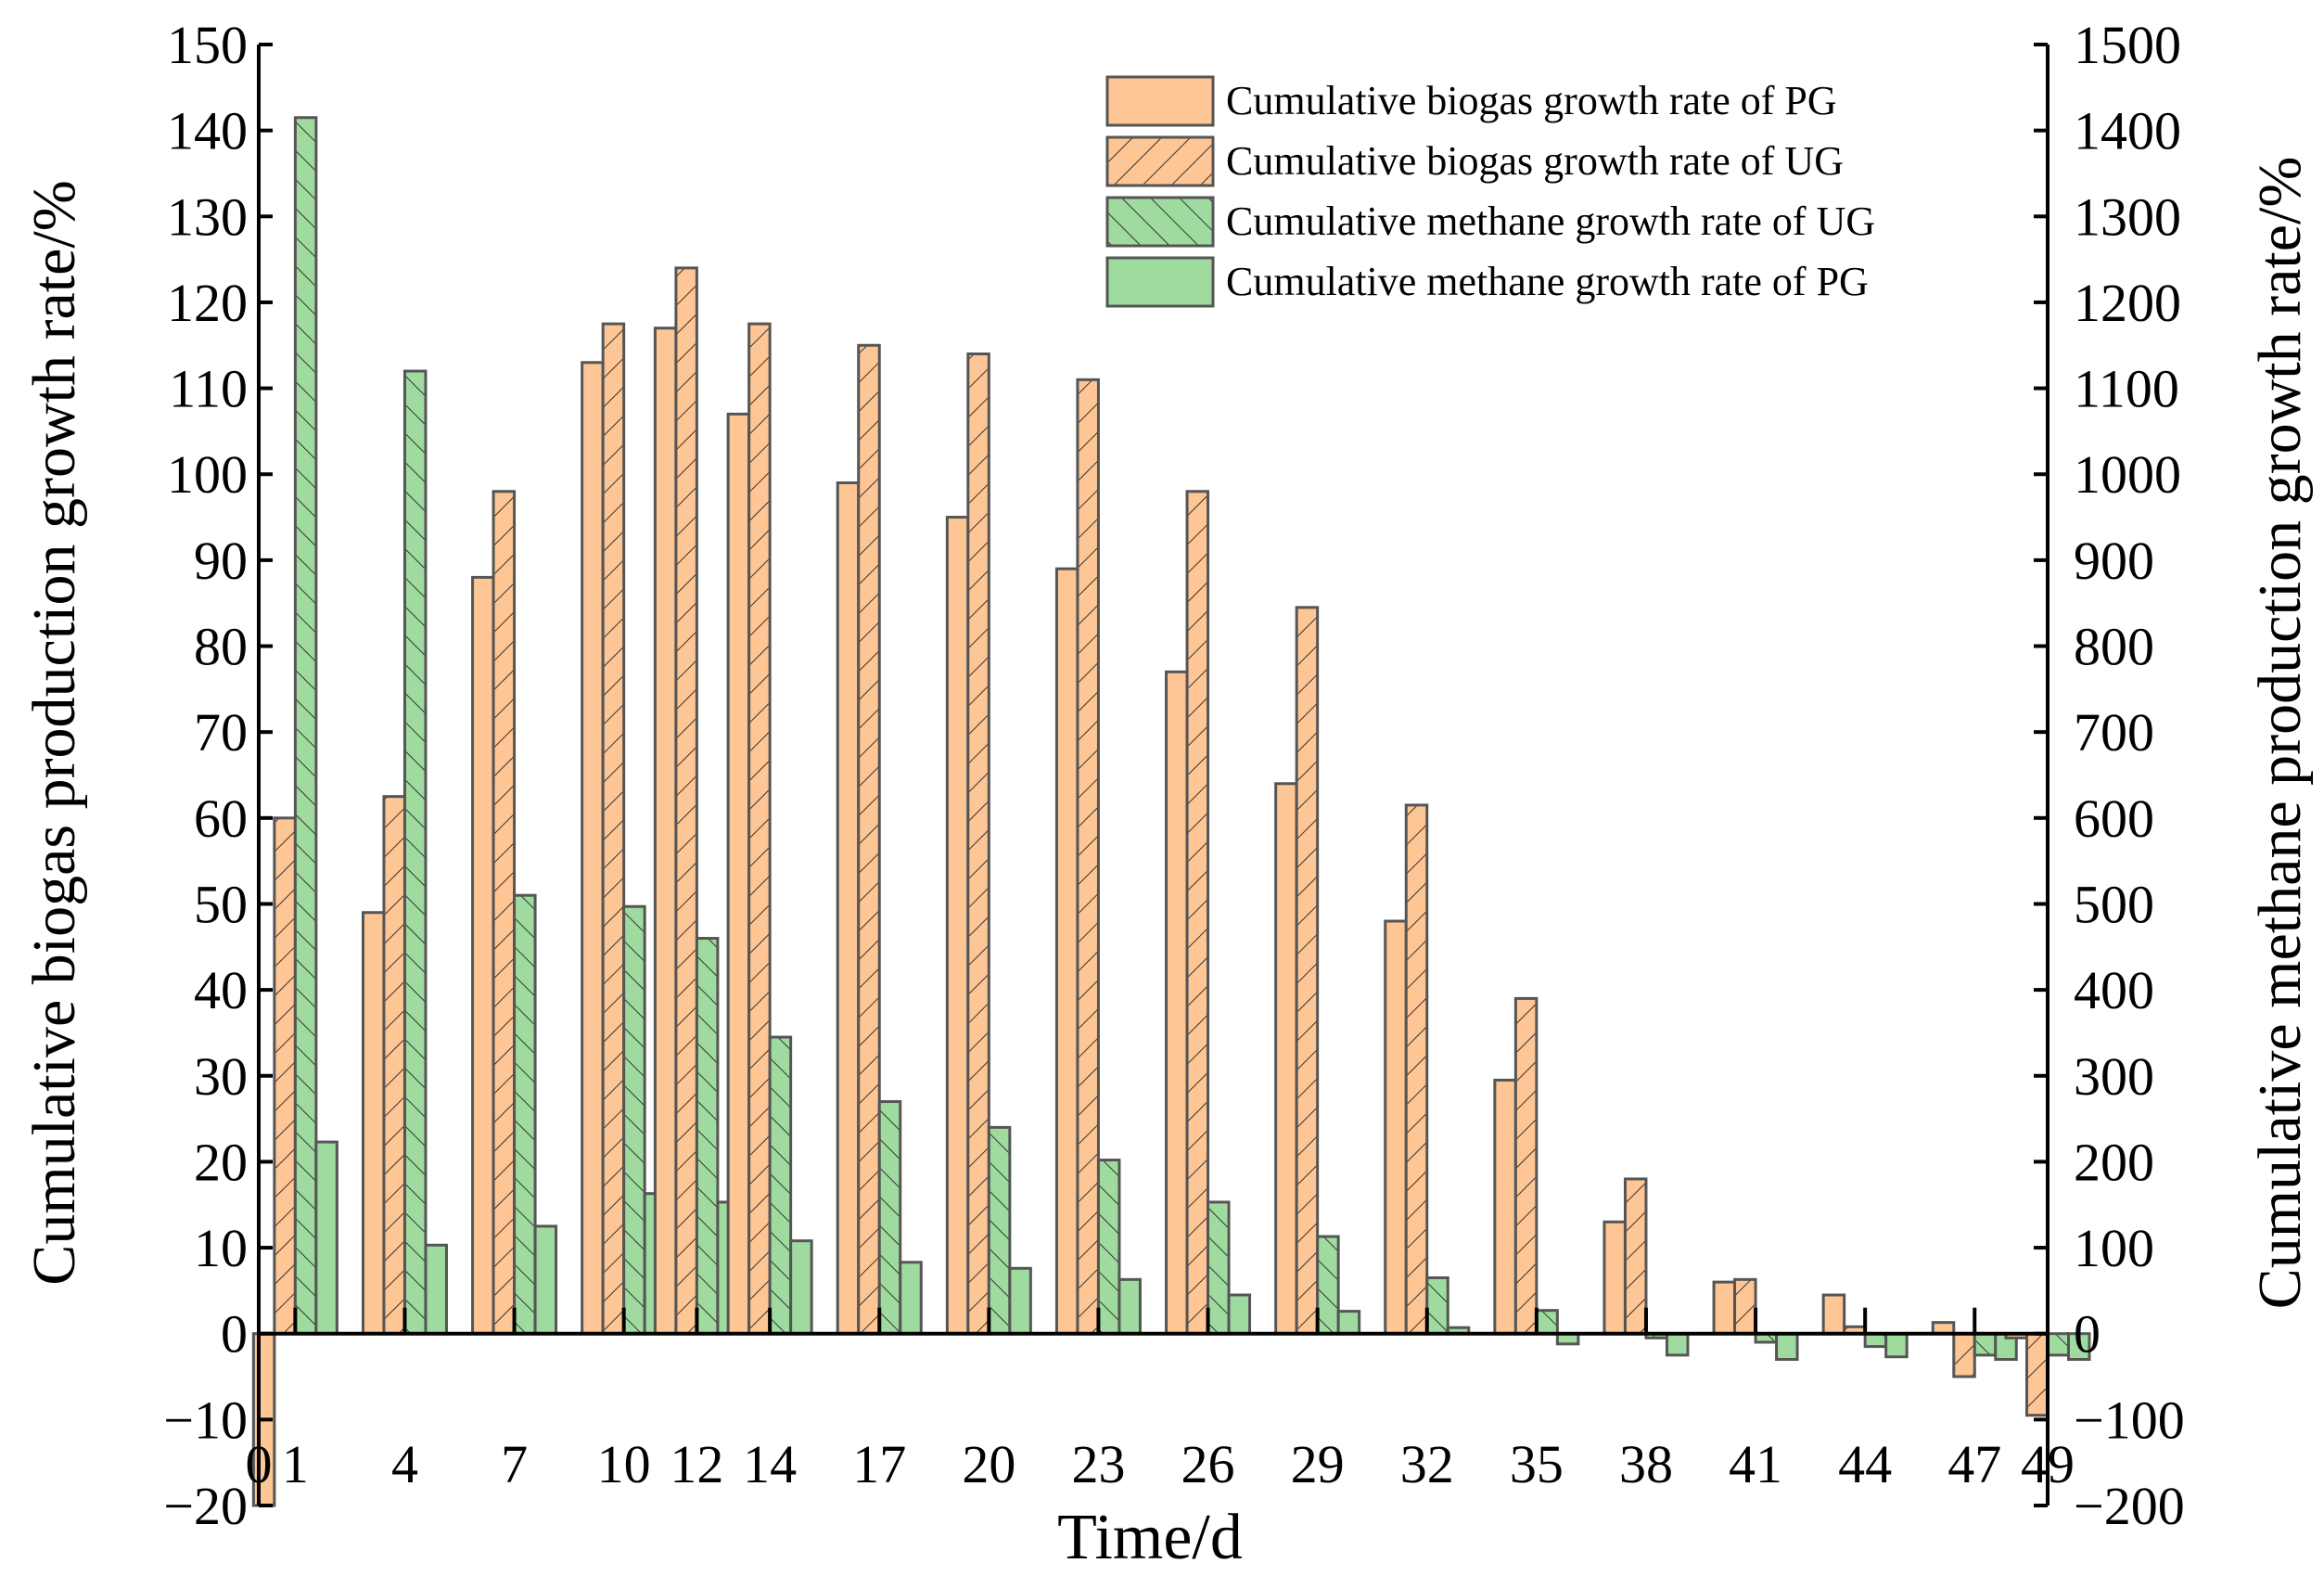  Describe the element at coordinates (2127, 474) in the screenshot. I see `y-tick-label-right: 1000` at that location.